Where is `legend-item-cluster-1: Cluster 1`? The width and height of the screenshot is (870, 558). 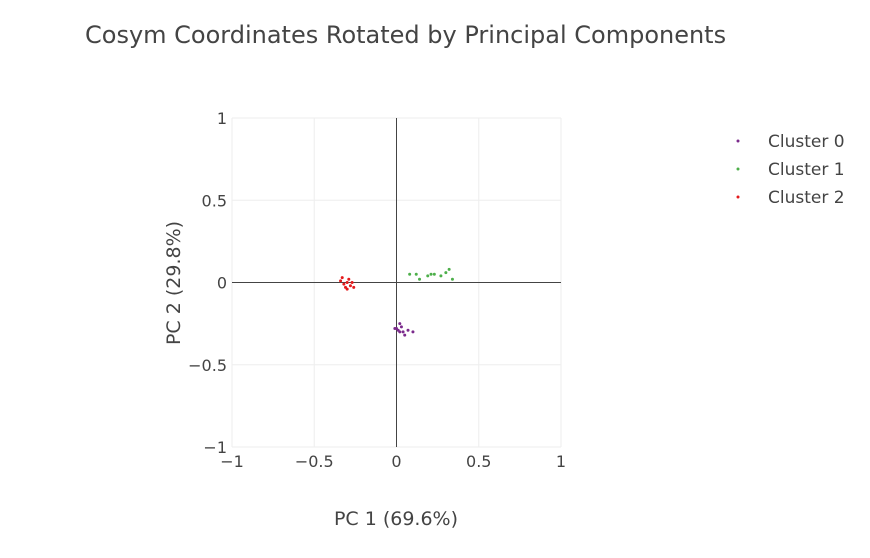 legend-item-cluster-1: Cluster 1 is located at coordinates (790, 170).